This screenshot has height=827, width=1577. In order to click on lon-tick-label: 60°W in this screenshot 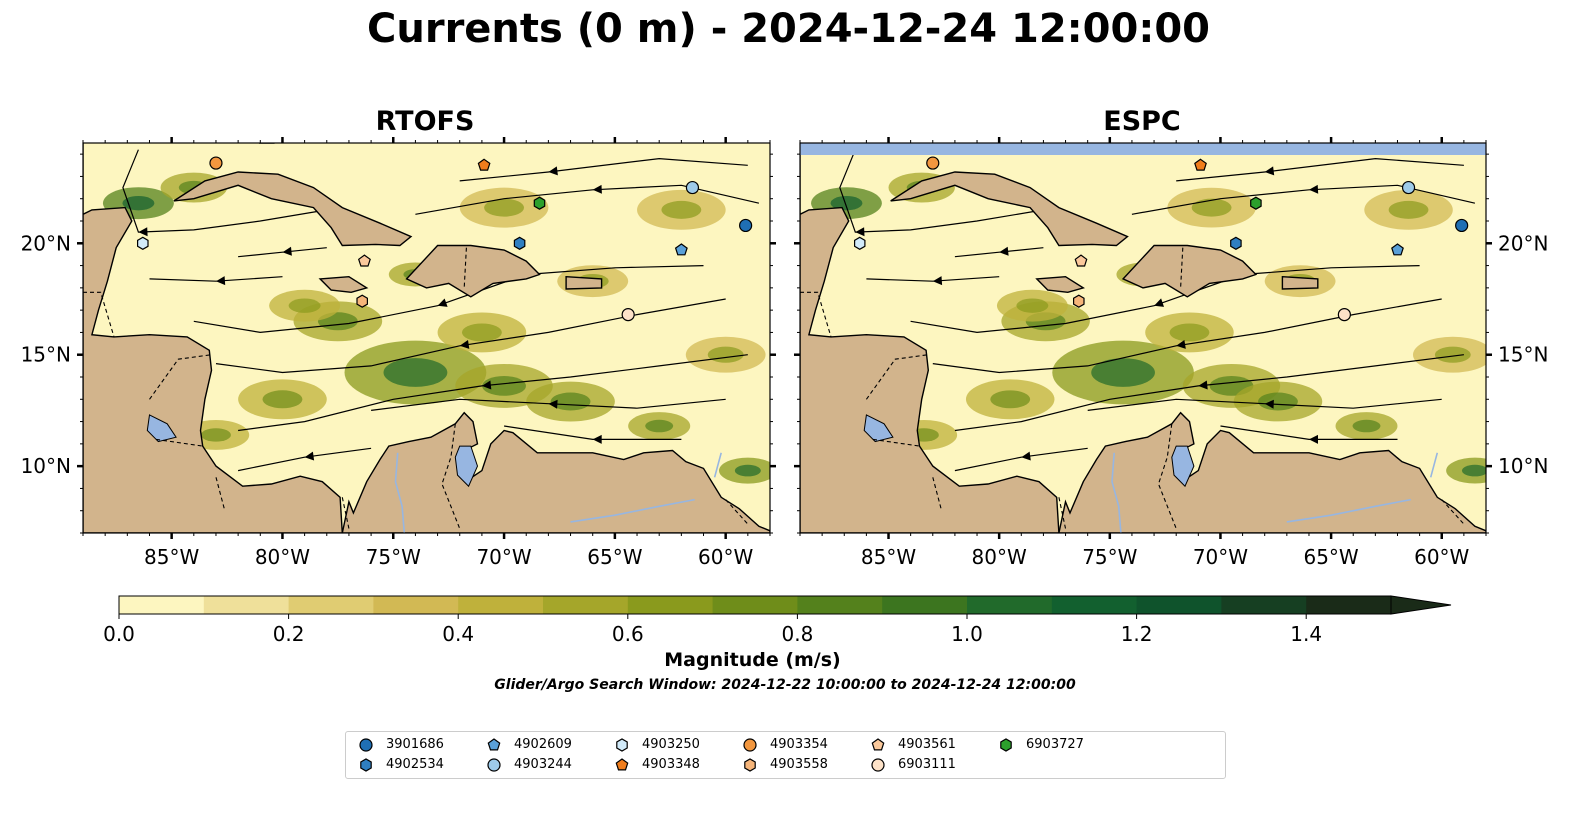, I will do `click(1441, 557)`.